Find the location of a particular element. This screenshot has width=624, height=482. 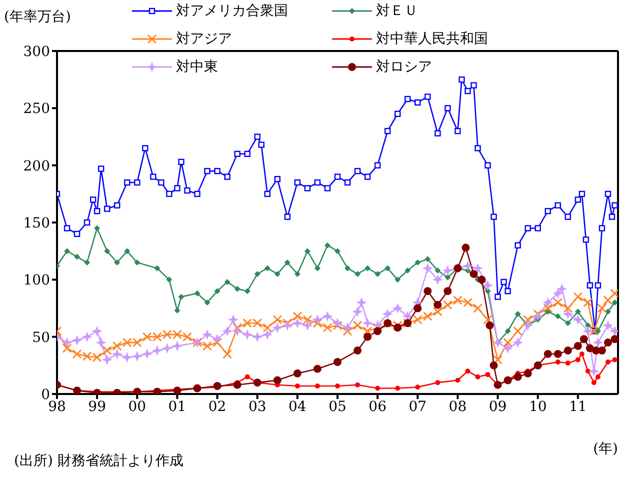

x-tick-label: 07 is located at coordinates (417, 406).